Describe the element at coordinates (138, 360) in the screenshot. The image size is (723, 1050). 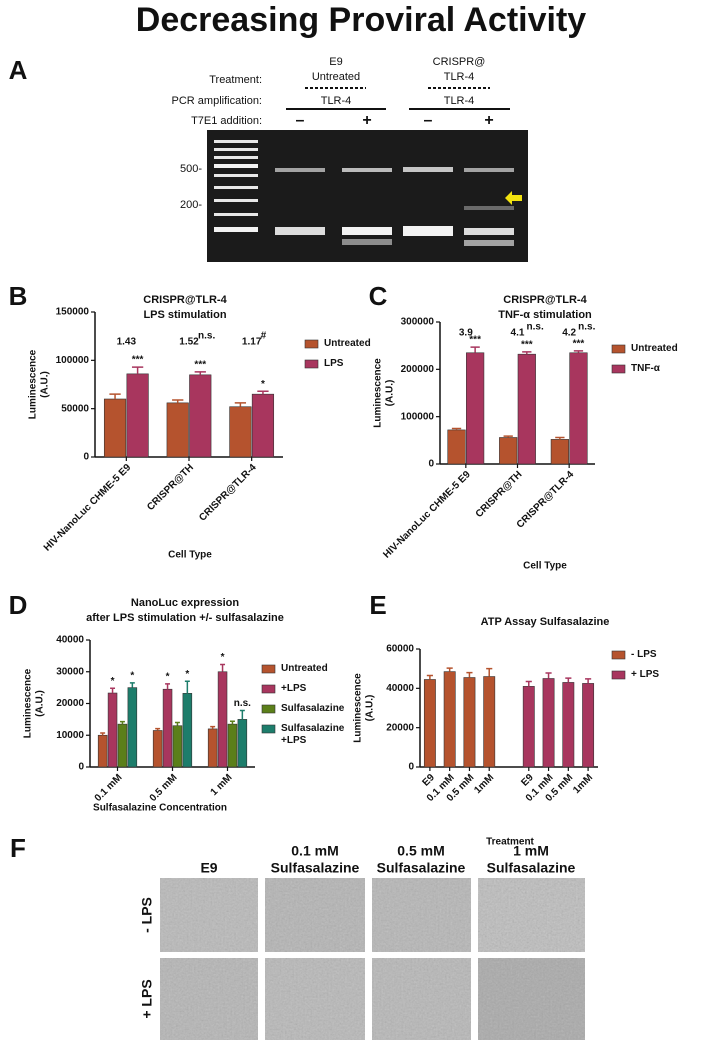
I see `significance-label: ***` at that location.